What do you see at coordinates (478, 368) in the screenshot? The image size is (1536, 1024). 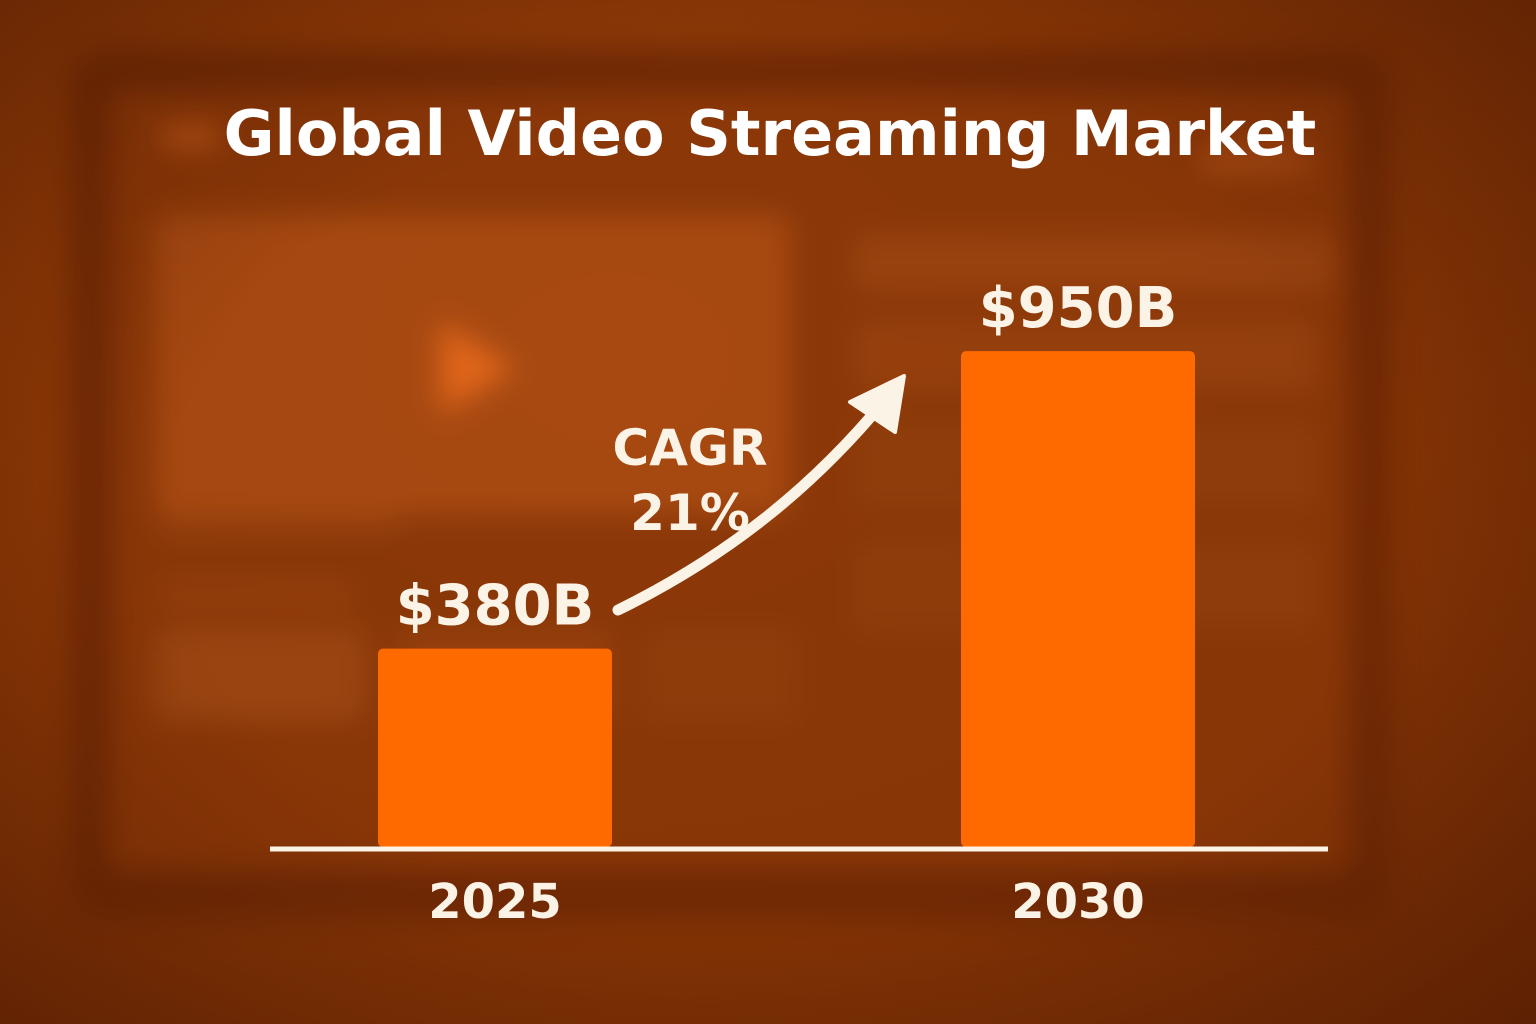 I see `play-icon` at bounding box center [478, 368].